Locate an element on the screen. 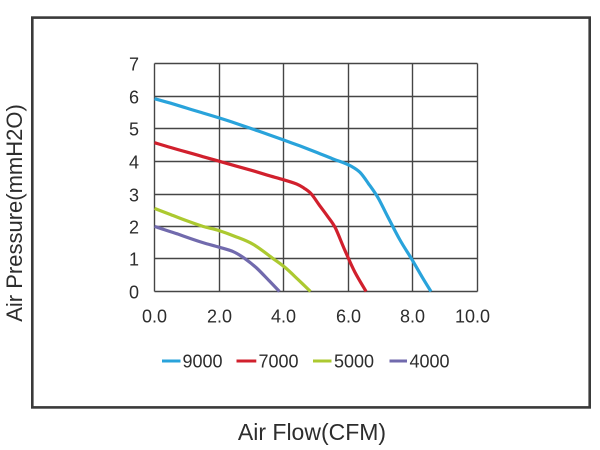 The width and height of the screenshot is (600, 450). svg-text: 6.0 is located at coordinates (348, 317).